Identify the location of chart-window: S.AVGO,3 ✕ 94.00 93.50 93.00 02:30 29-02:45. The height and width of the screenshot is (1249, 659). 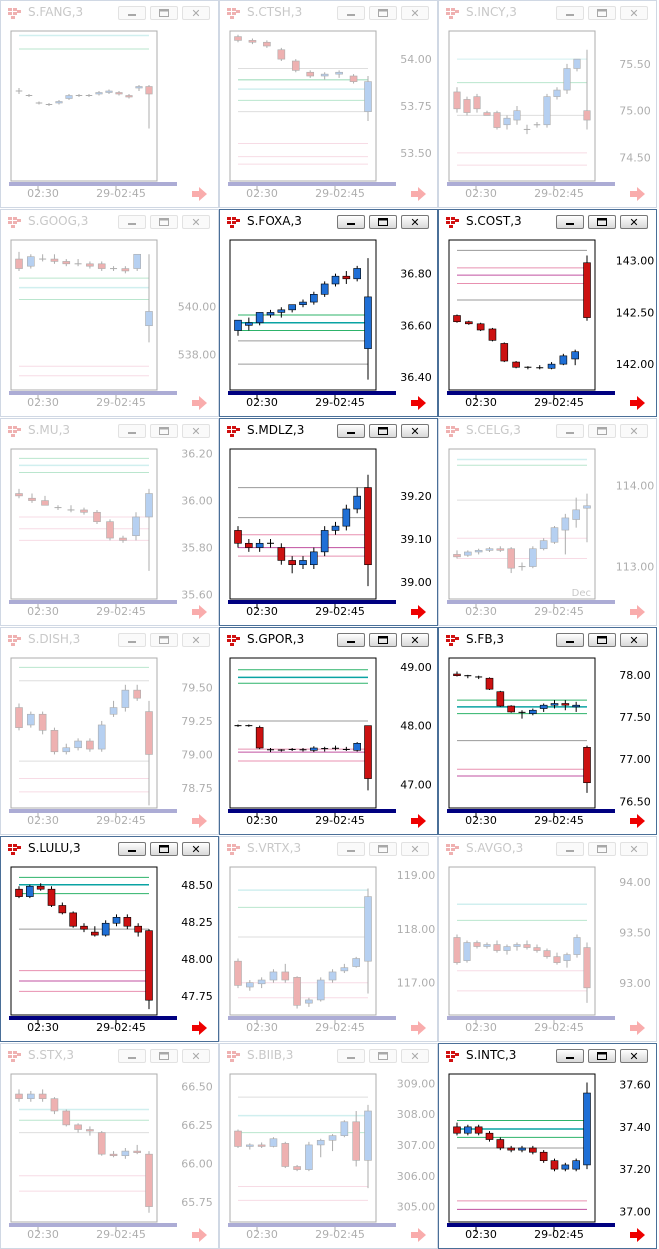
(547, 939).